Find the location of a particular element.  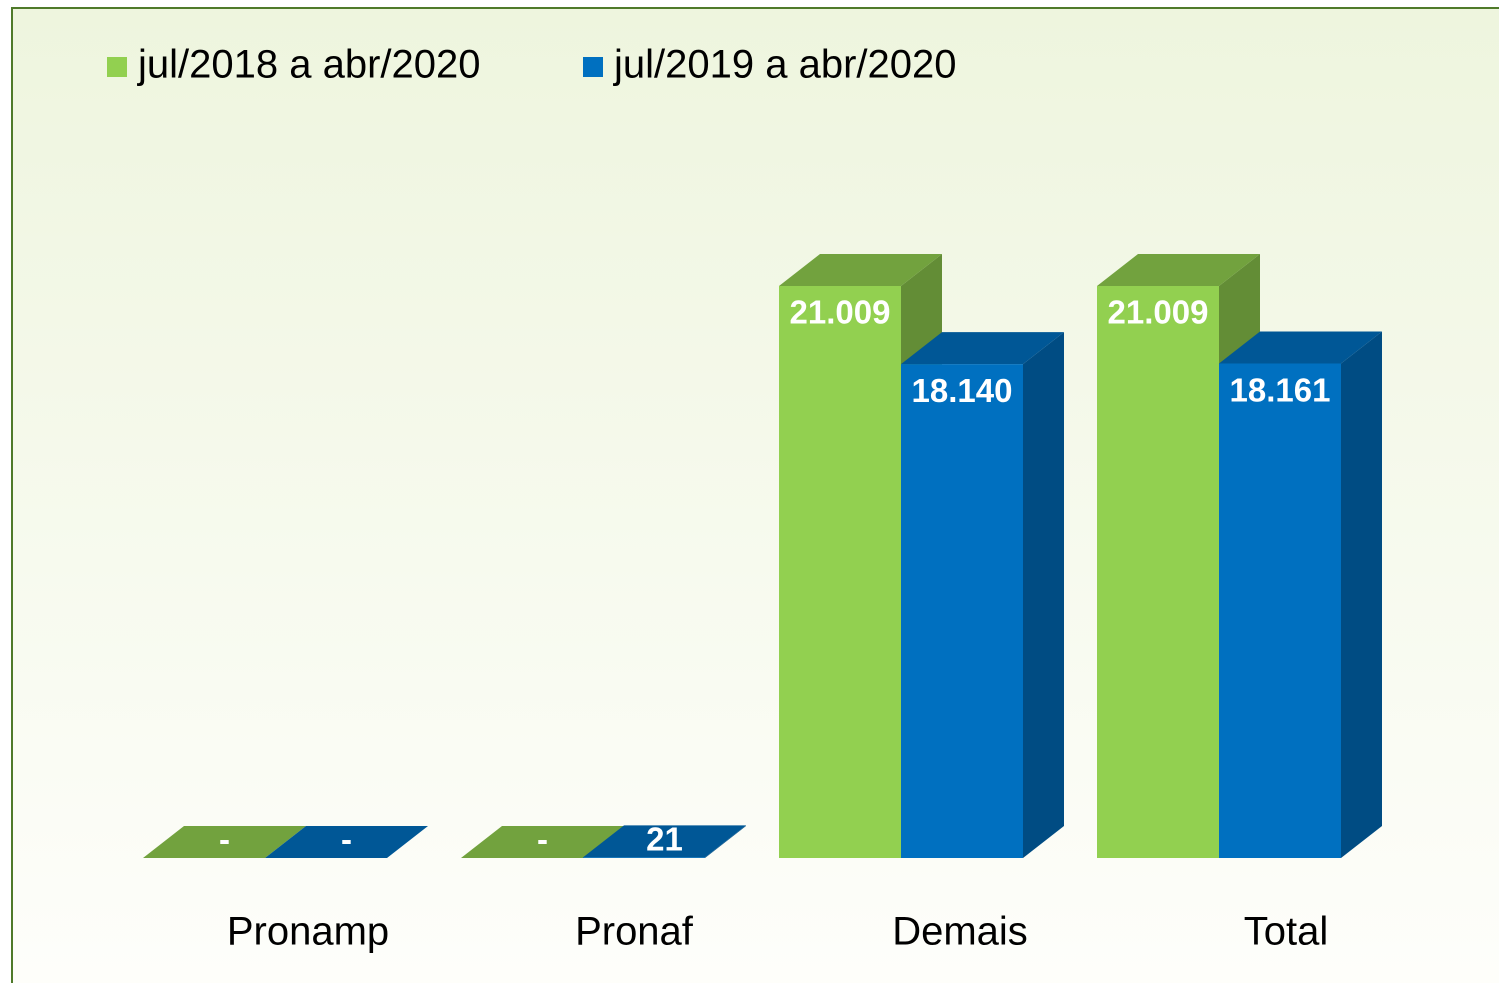

legend-label: jul/2019 a abr/2020 is located at coordinates (785, 65).